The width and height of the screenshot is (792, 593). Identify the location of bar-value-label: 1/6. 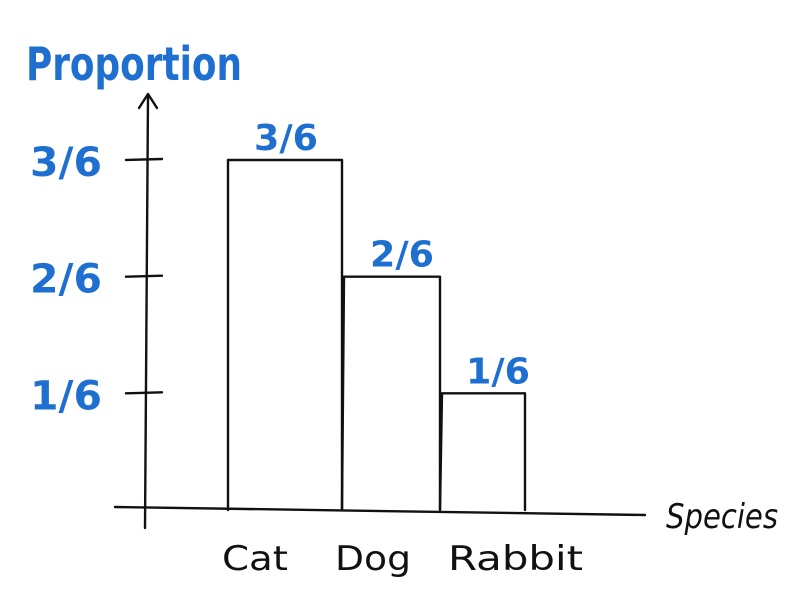
(498, 371).